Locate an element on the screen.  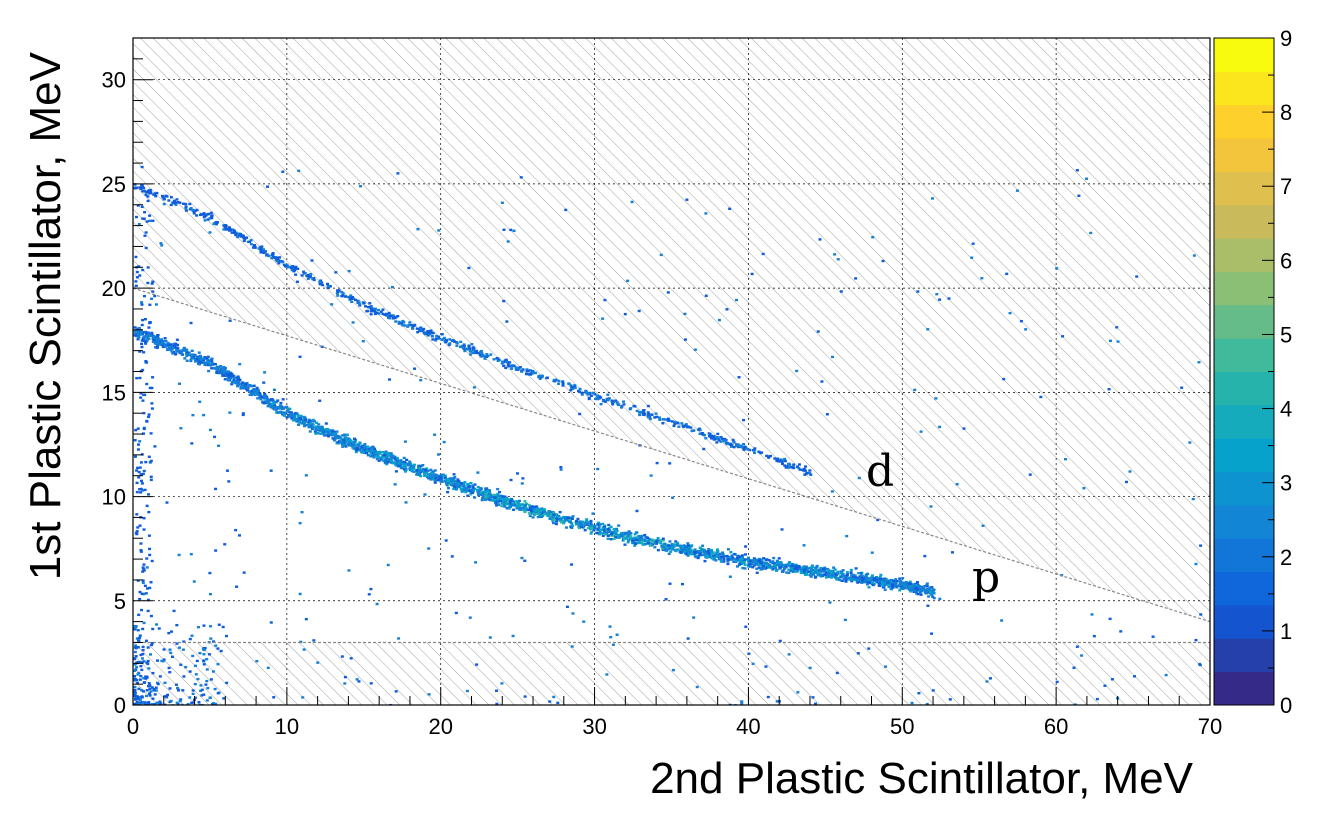
x-axis-title: 2nd Plastic Scintillator, MeV is located at coordinates (922, 778).